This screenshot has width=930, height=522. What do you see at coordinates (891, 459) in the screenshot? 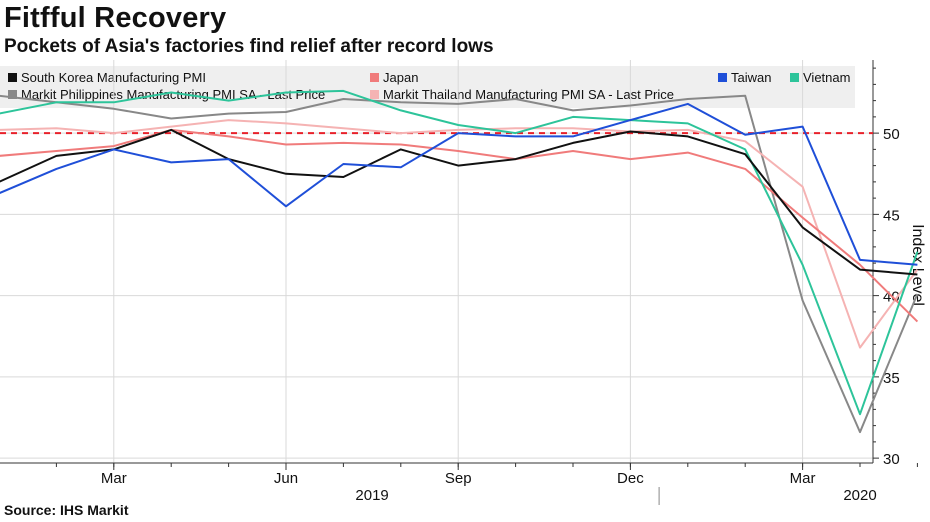
I see `y-tick-label-30: 30` at bounding box center [891, 459].